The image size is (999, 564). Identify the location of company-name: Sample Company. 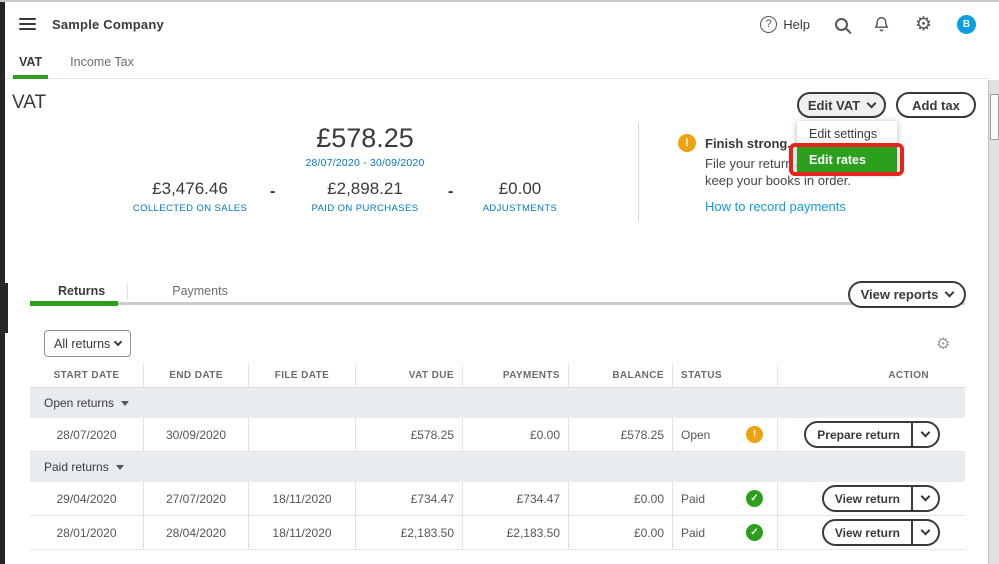
(108, 24).